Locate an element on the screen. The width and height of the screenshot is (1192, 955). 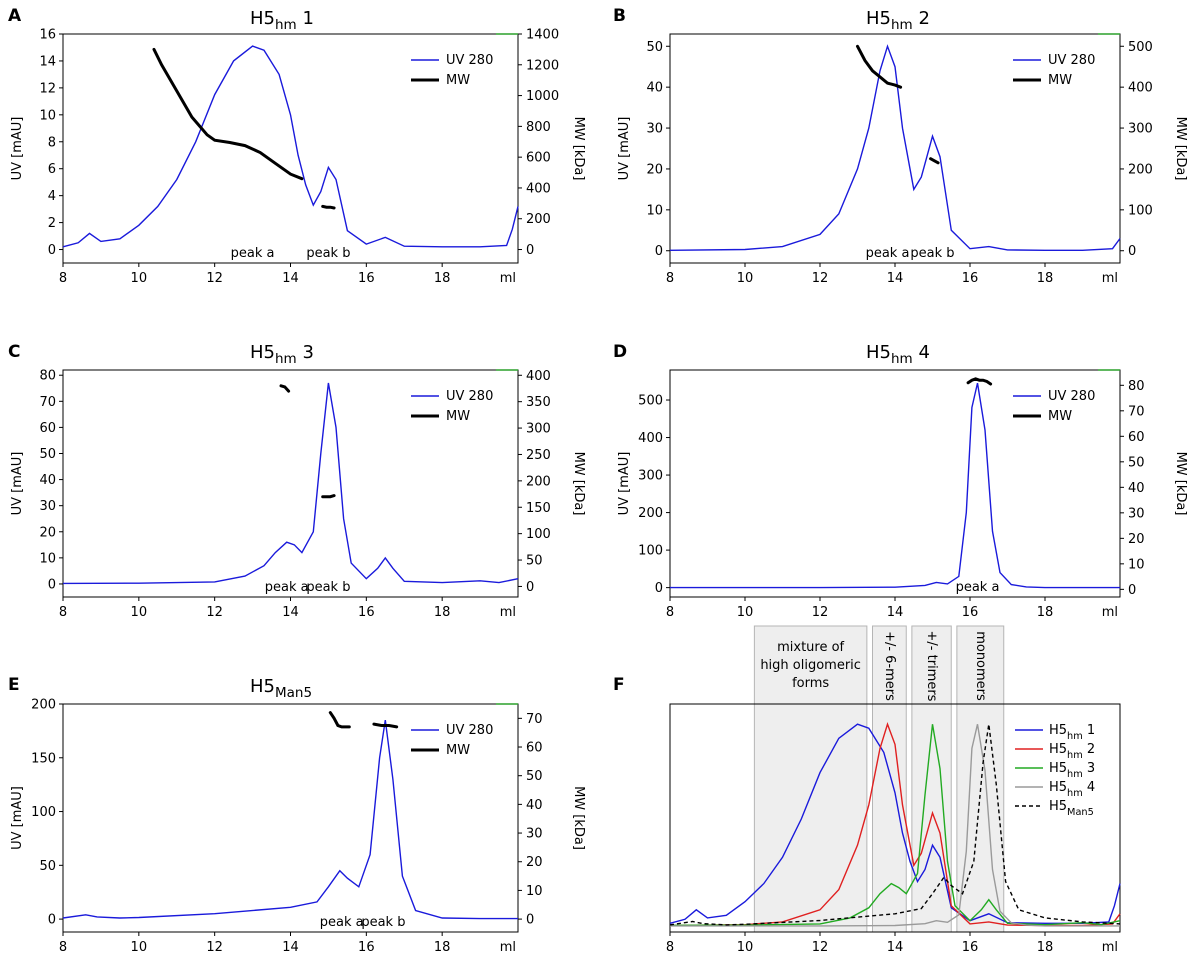
y2-tick-label-C: 300 is located at coordinates (538, 429).